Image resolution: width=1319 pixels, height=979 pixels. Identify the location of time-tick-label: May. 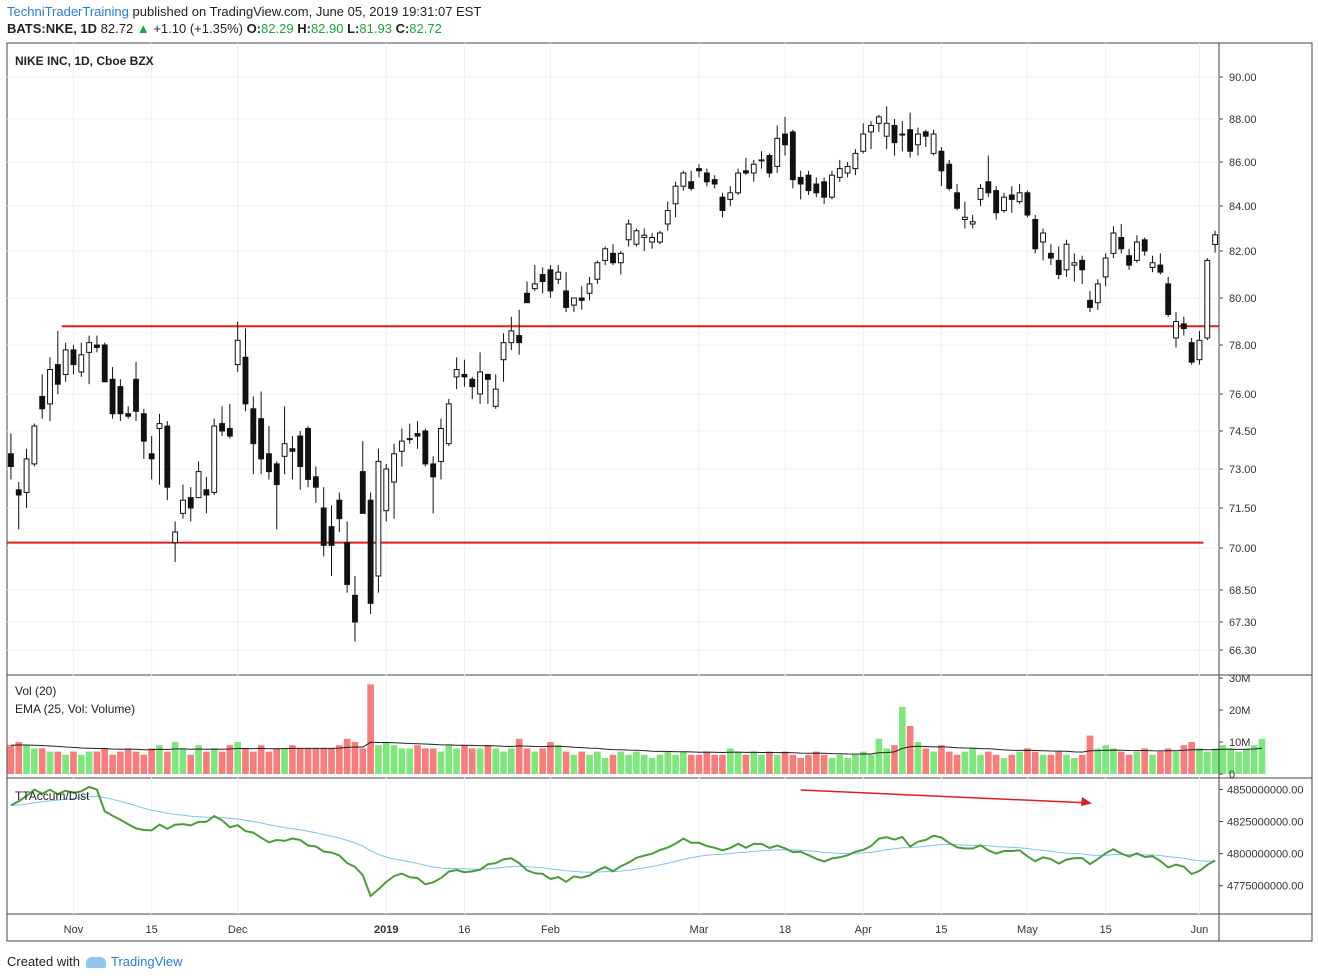
(1027, 930).